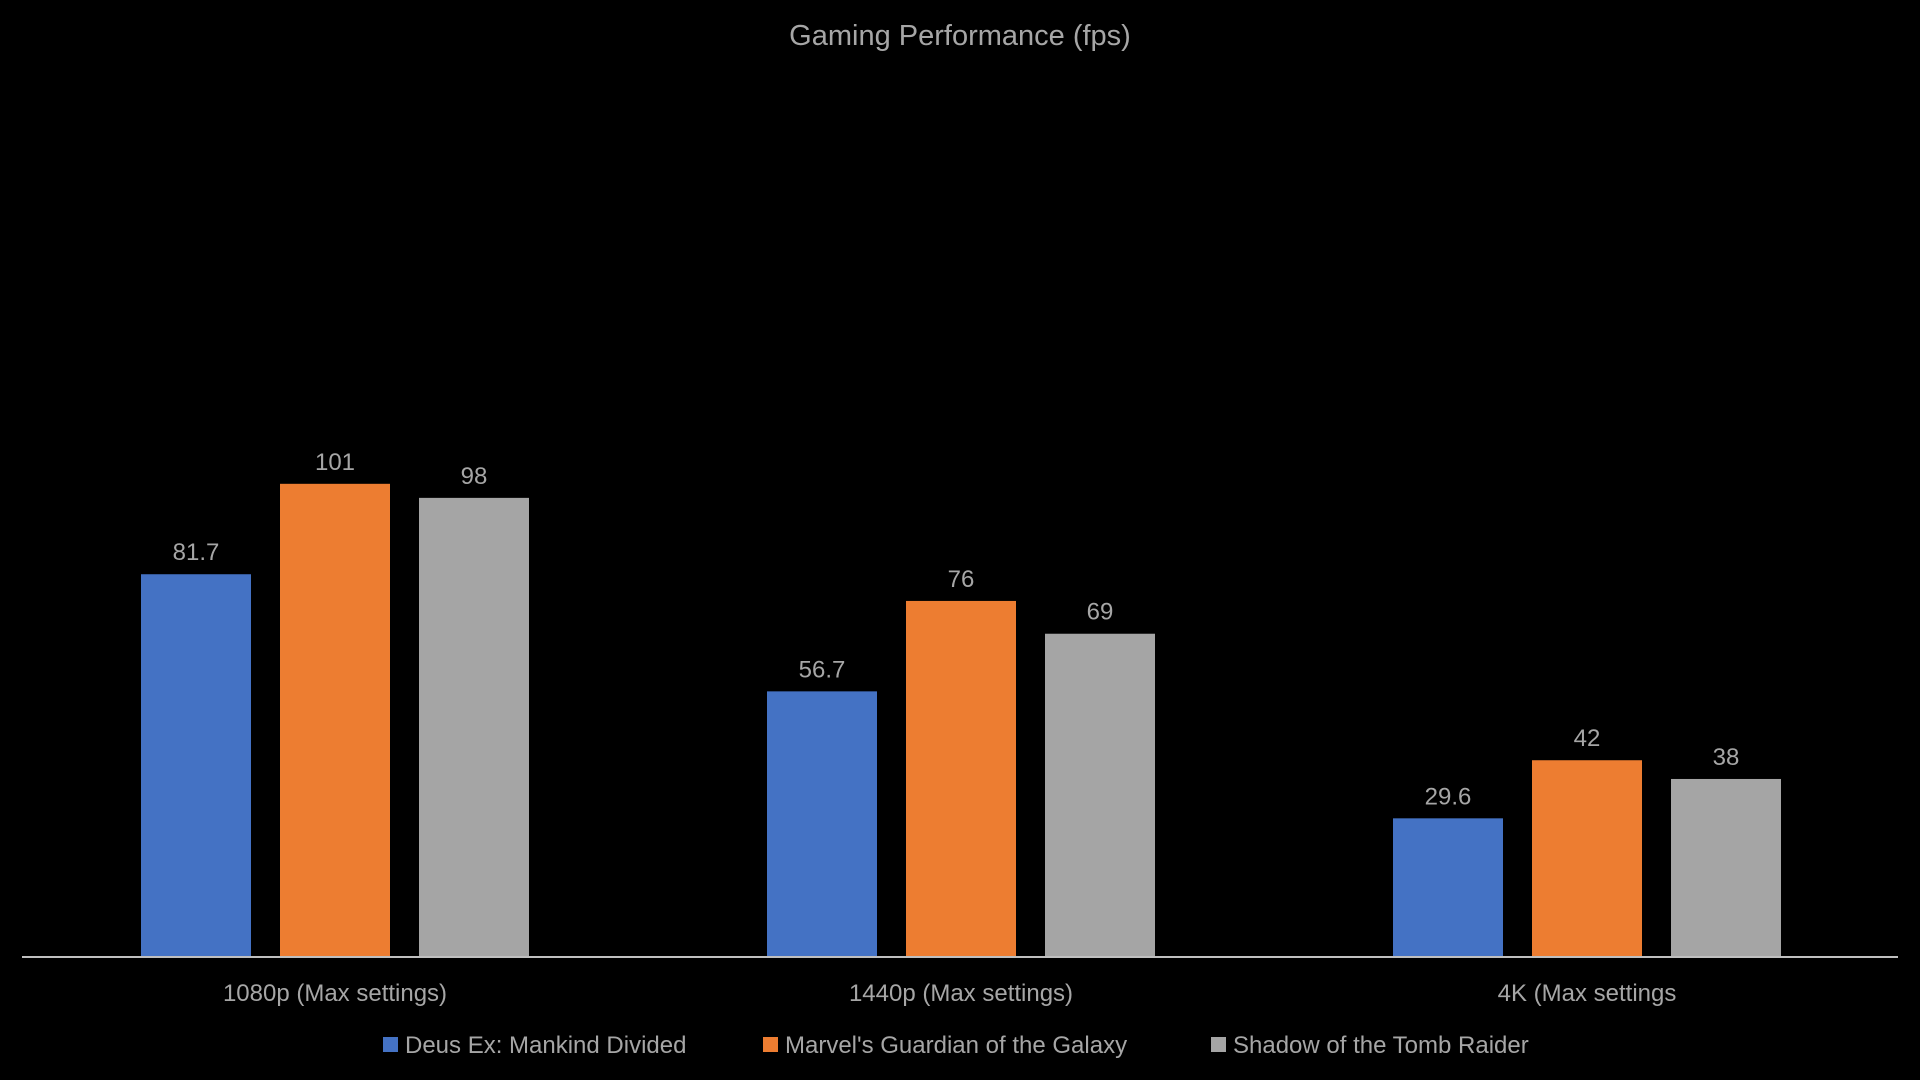  I want to click on data-label: 56.7, so click(822, 669).